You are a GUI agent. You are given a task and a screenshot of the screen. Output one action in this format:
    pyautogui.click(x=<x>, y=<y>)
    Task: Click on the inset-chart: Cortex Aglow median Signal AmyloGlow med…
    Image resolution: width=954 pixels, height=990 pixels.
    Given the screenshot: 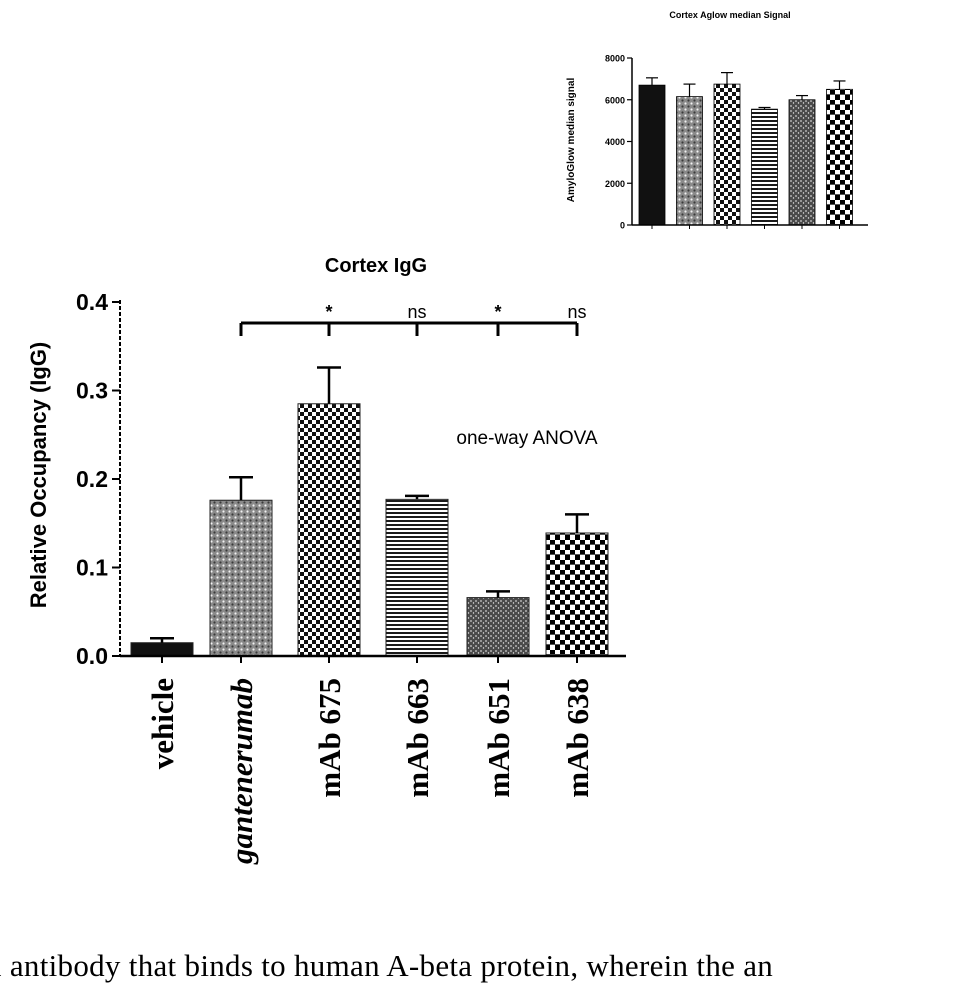 What is the action you would take?
    pyautogui.click(x=717, y=120)
    